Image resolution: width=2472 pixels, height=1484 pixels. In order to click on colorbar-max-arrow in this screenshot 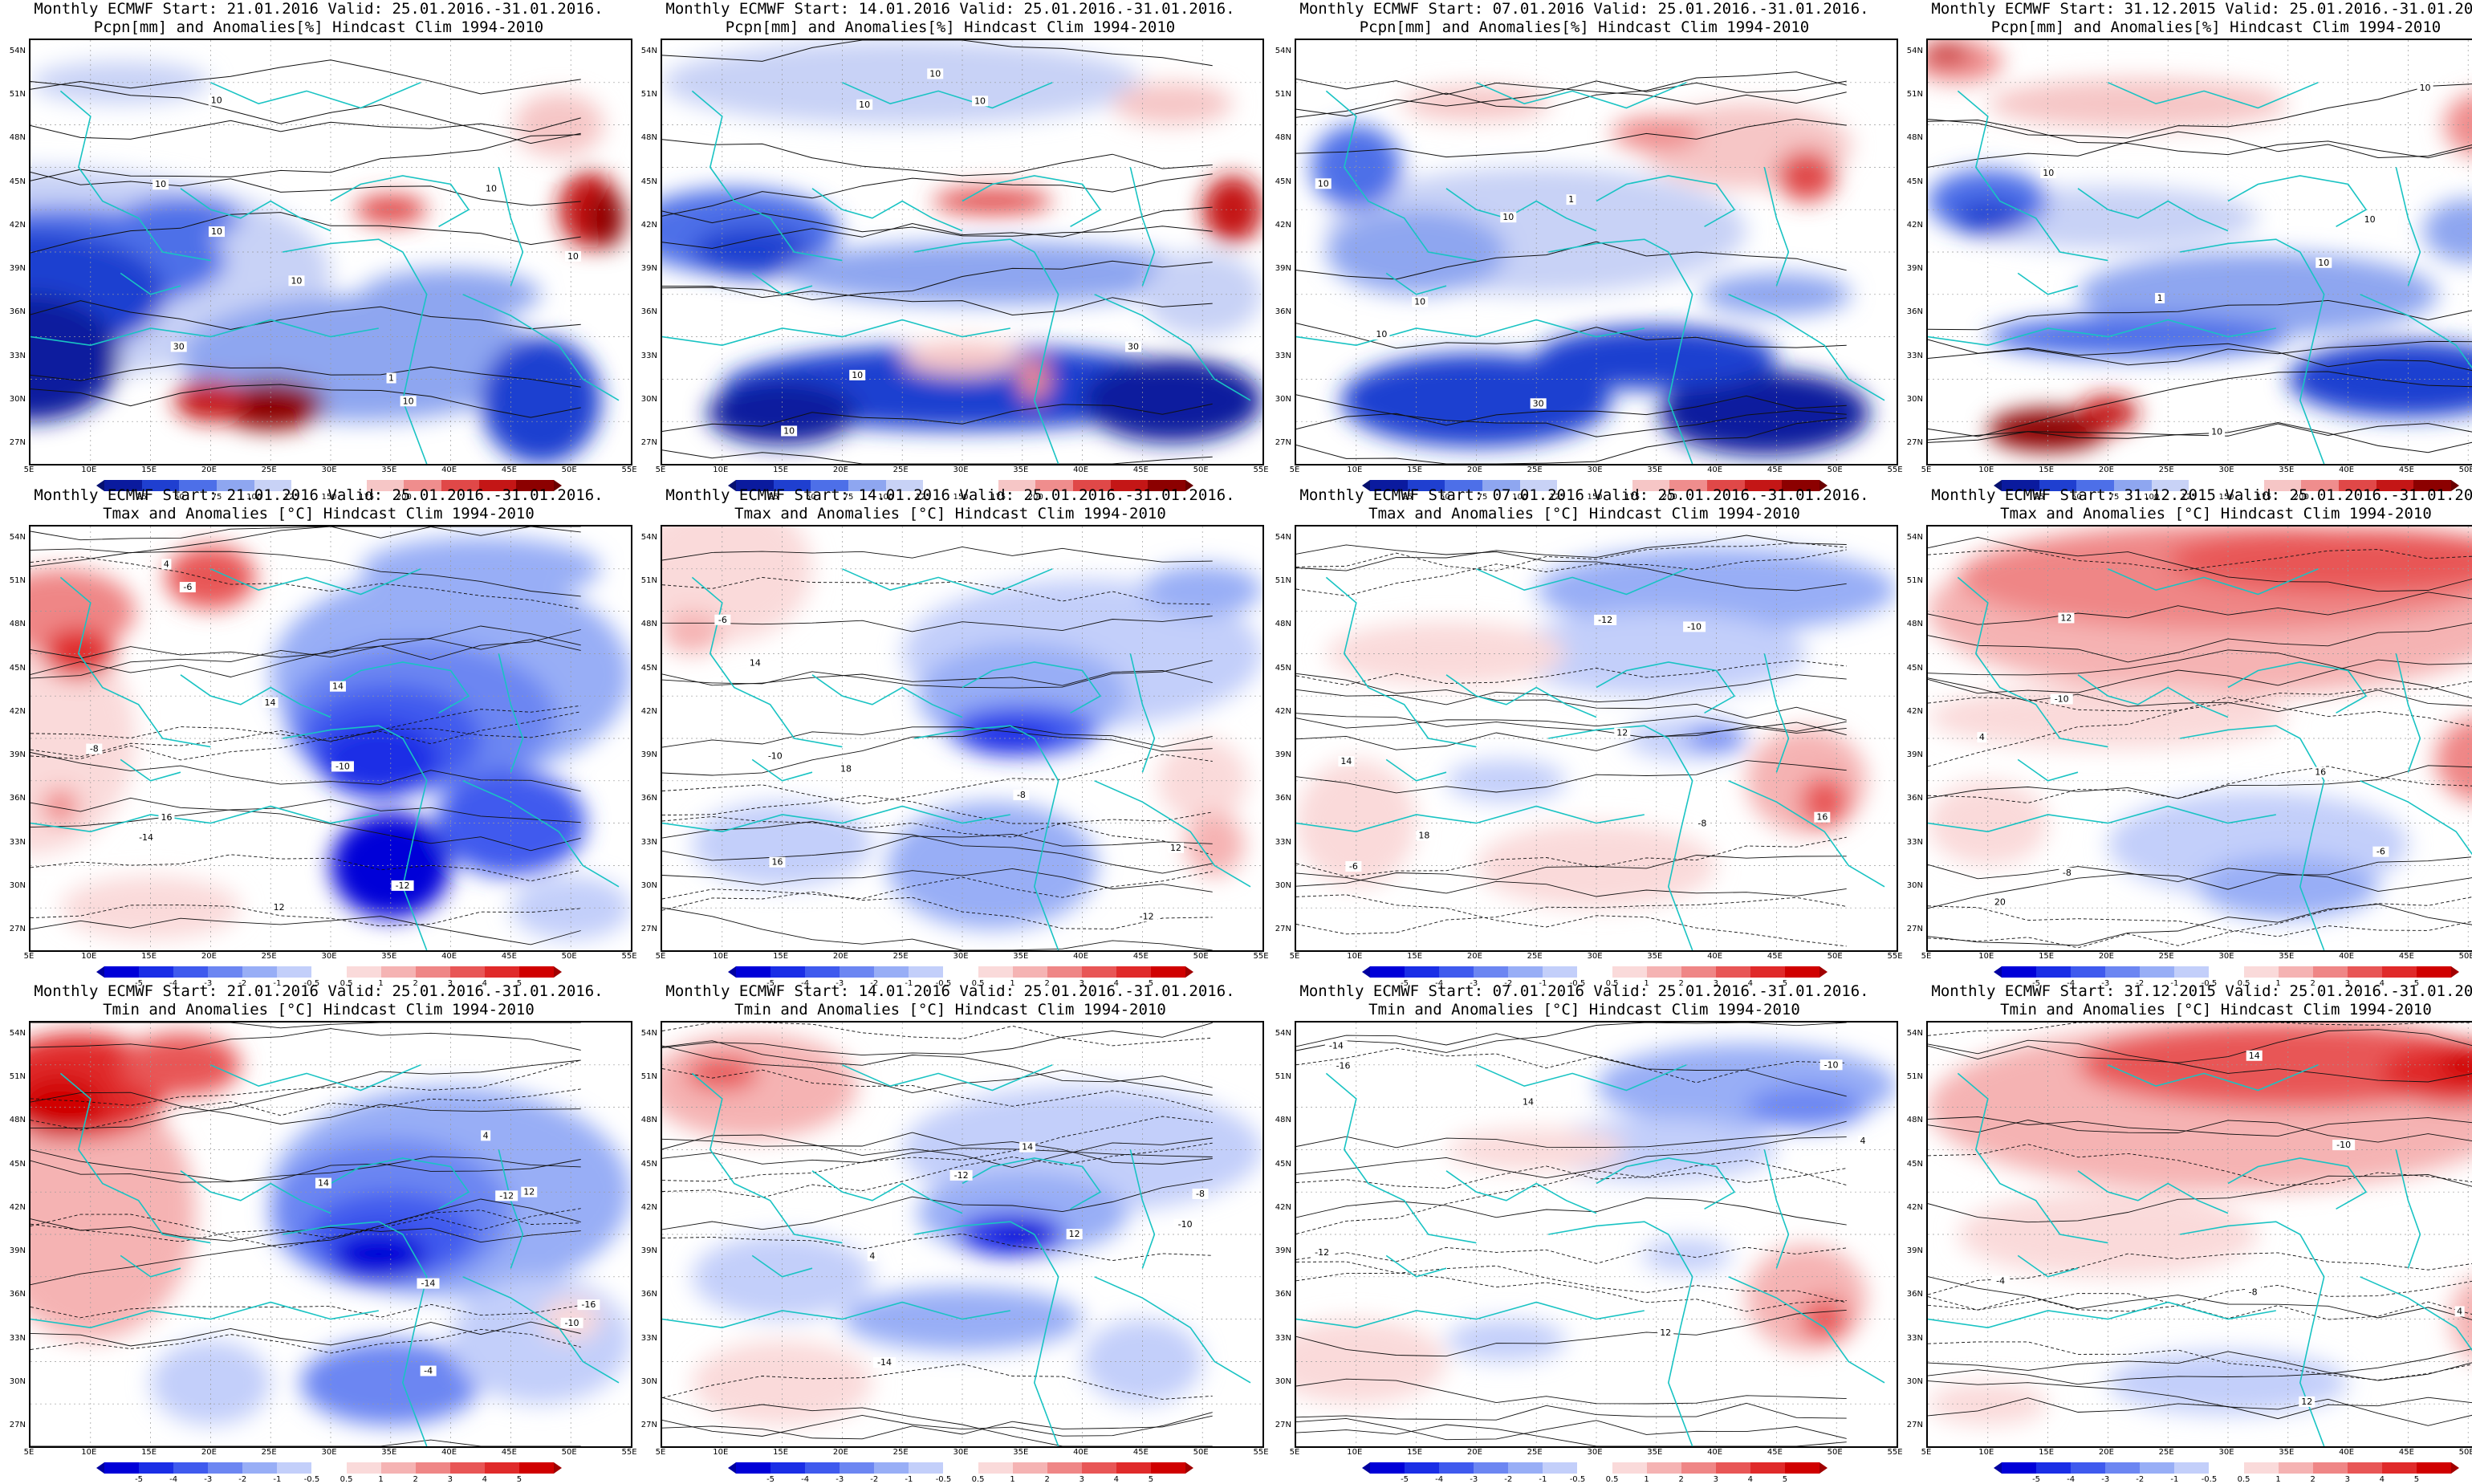, I will do `click(1189, 1468)`.